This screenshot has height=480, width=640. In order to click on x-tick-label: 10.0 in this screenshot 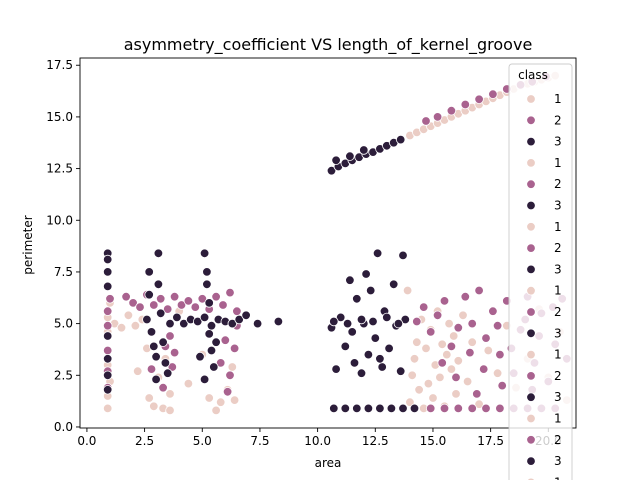, I will do `click(317, 441)`.